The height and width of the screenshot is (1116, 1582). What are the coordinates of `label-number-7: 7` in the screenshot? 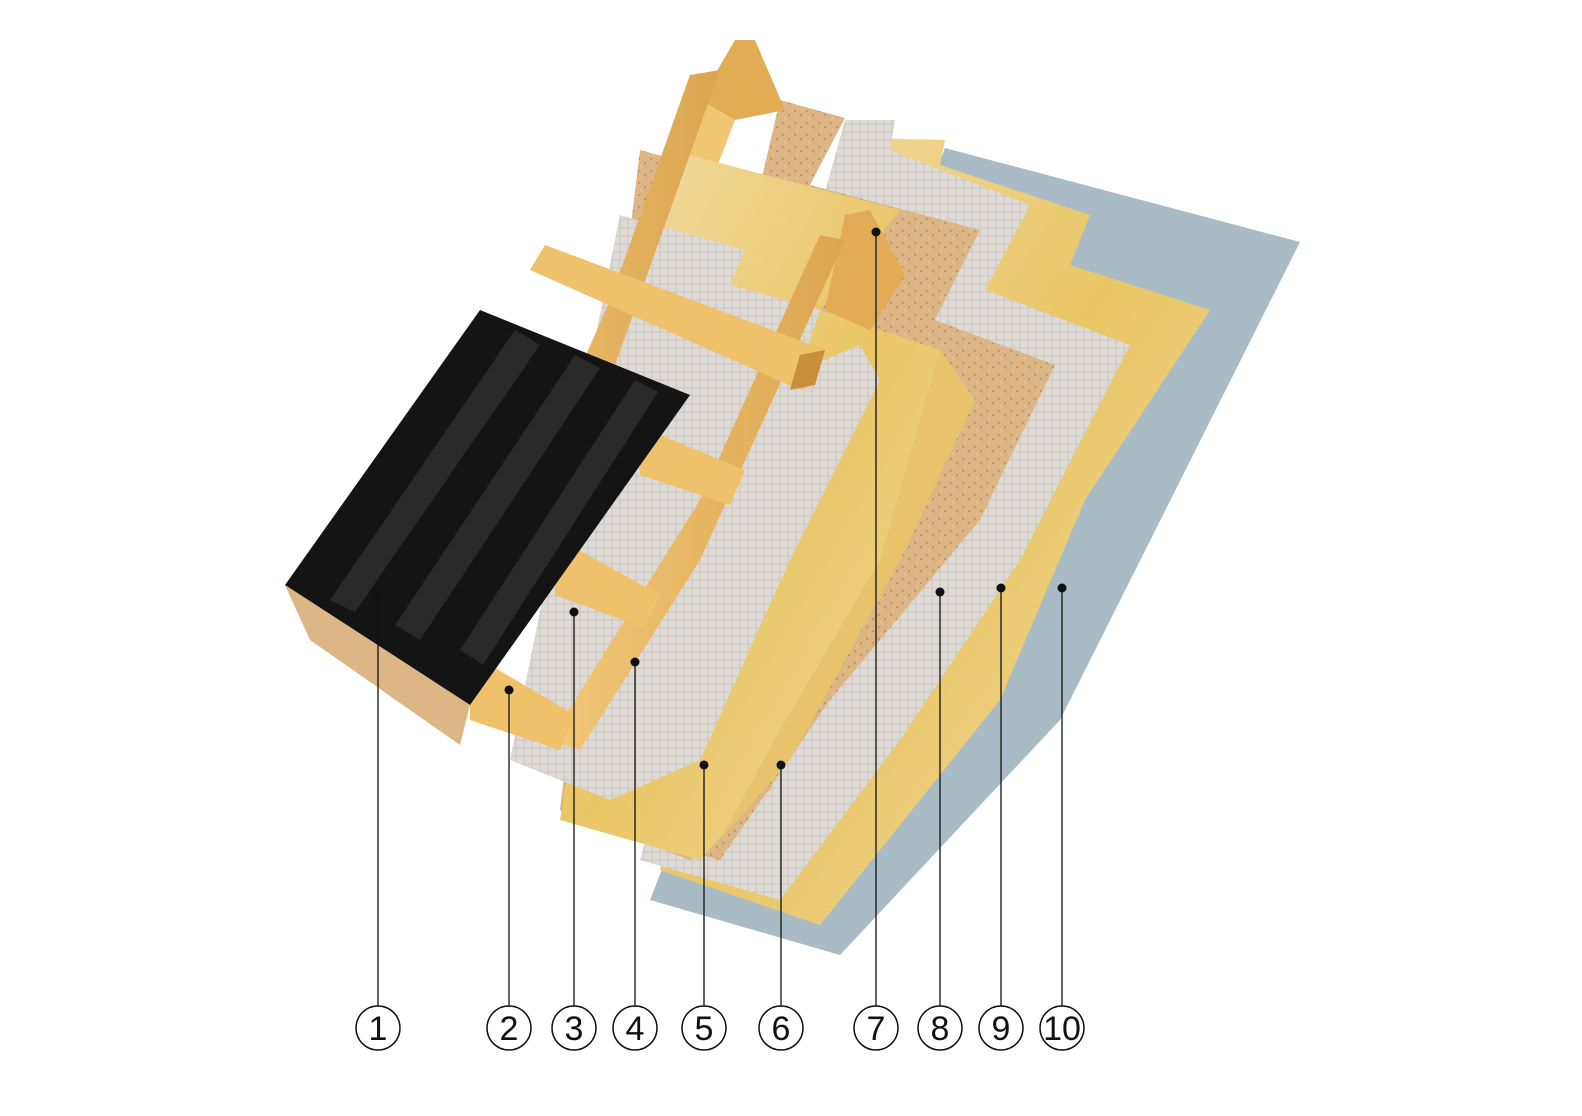 It's located at (876, 1029).